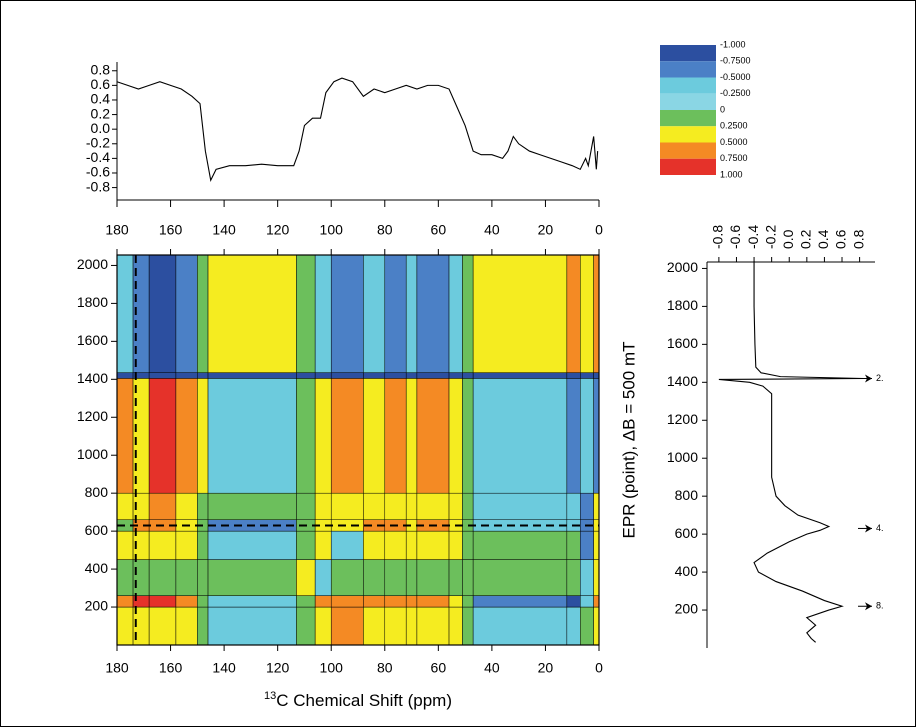  Describe the element at coordinates (98, 186) in the screenshot. I see `y-tick-label: -0.8` at that location.